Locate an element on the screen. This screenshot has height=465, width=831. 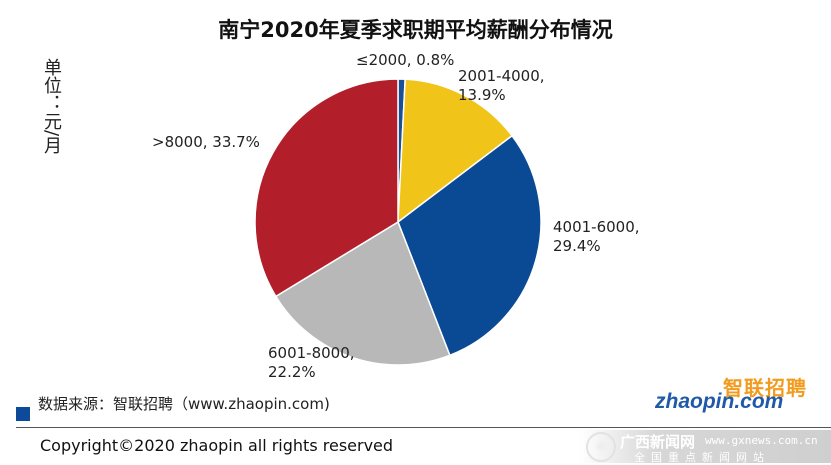
watermark-sub: 全国重点新闻网站 is located at coordinates (702, 457).